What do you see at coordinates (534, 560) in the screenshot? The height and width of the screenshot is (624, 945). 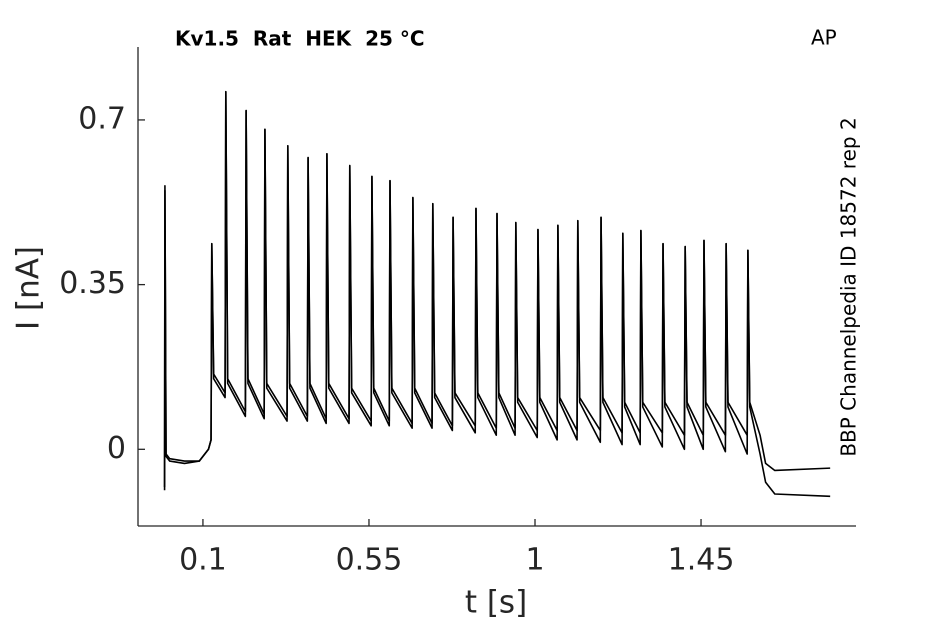 I see `x-tick-label: 1` at bounding box center [534, 560].